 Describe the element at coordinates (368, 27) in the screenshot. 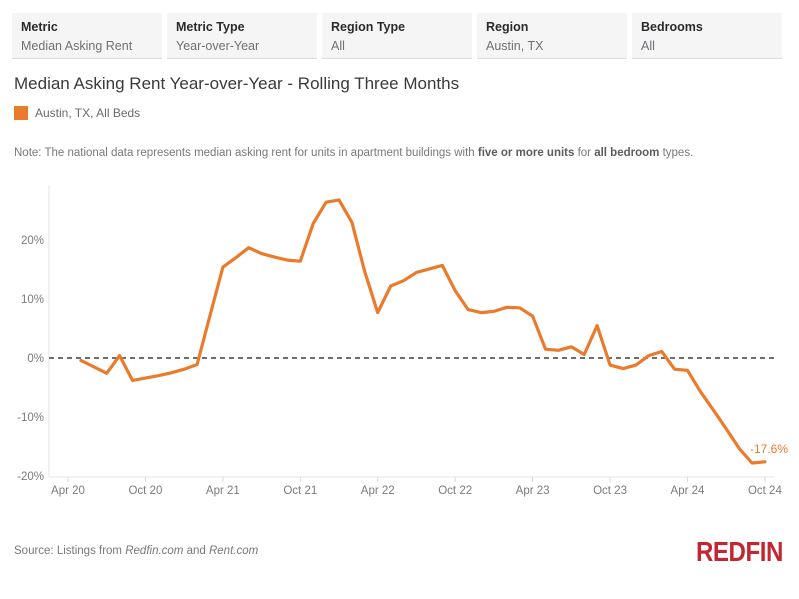

I see `filter-region-type-label: Region Type` at that location.